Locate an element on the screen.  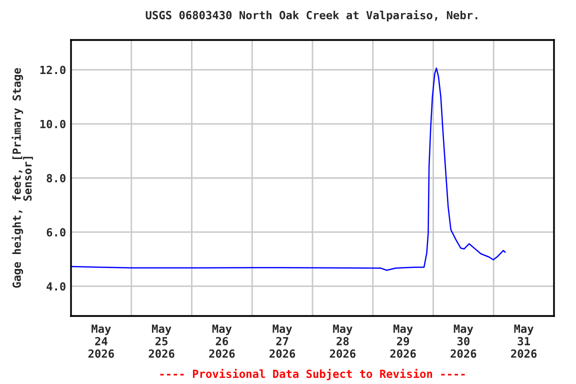
text: ---- Provisional Data Subject to Revision ---- is located at coordinates (312, 374).